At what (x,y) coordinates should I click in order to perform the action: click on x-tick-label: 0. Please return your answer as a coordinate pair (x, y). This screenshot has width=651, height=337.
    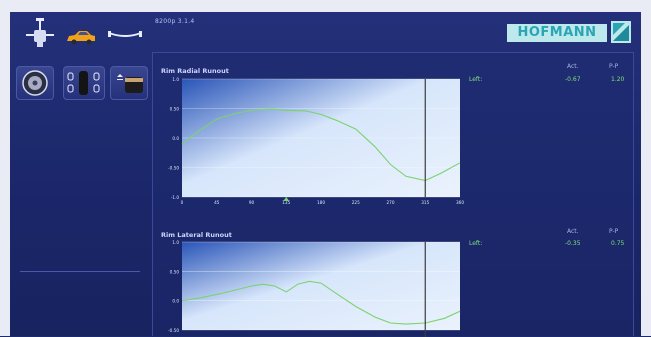
    Looking at the image, I should click on (182, 202).